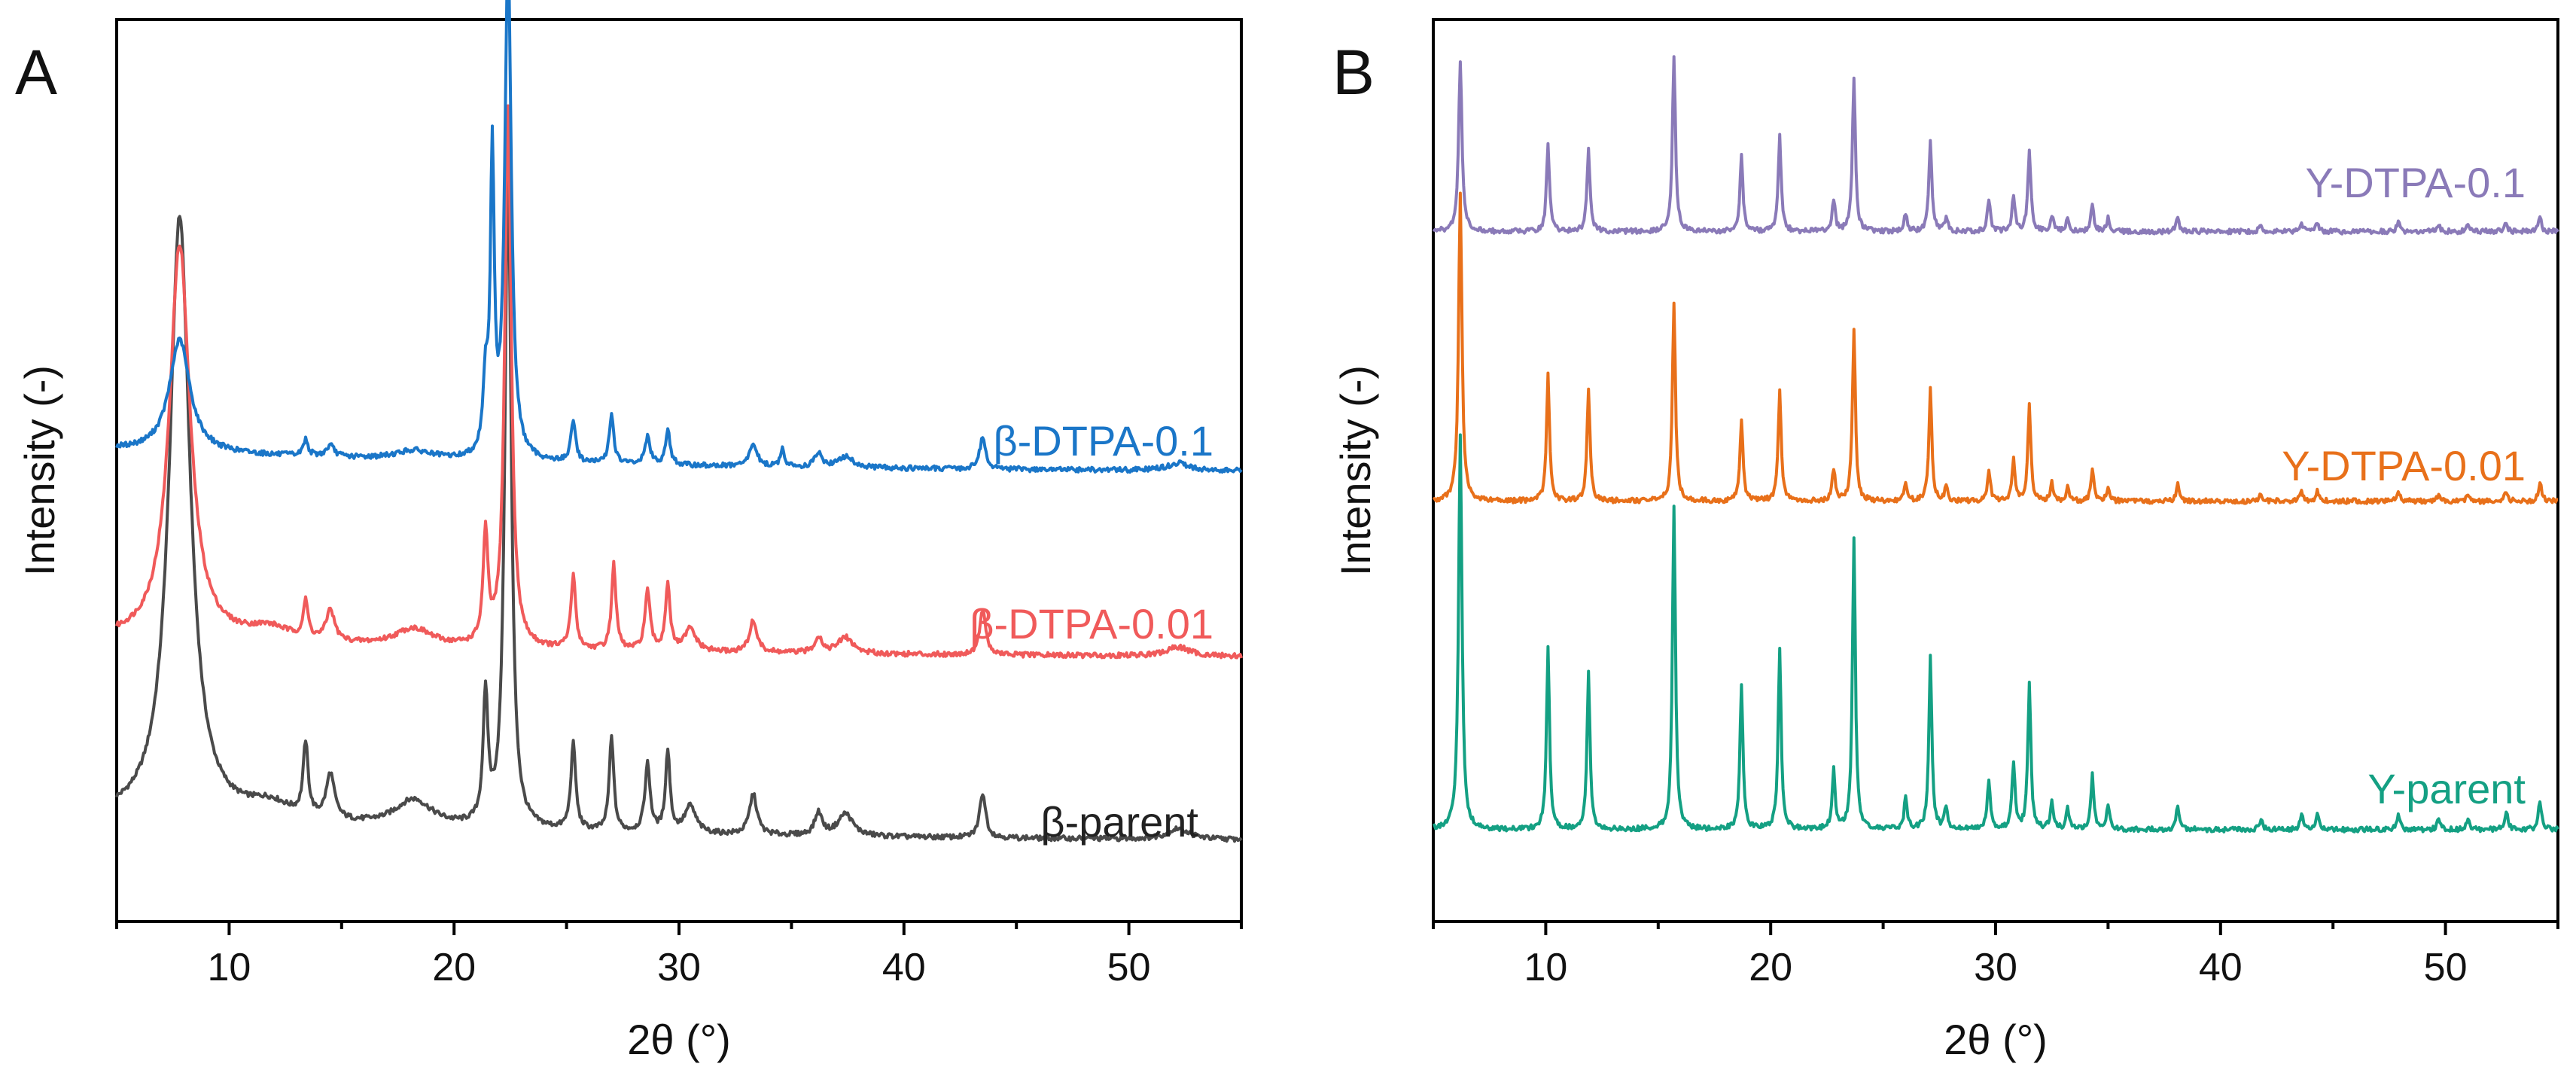 This screenshot has width=2576, height=1082. I want to click on panel-a-letter: A, so click(36, 72).